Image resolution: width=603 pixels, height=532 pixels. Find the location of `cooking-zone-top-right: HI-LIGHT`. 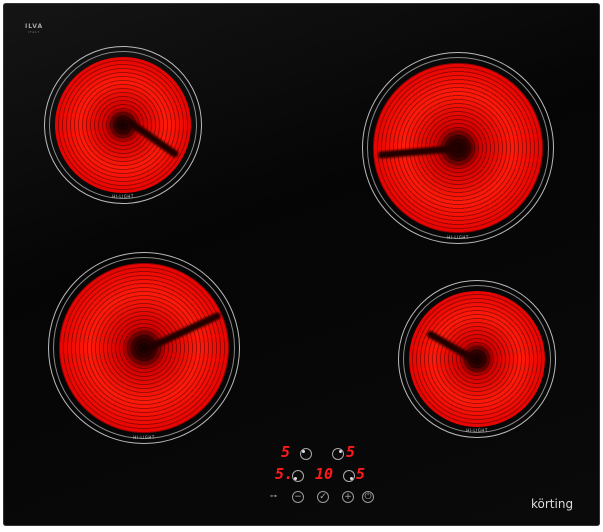

cooking-zone-top-right: HI-LIGHT is located at coordinates (458, 148).